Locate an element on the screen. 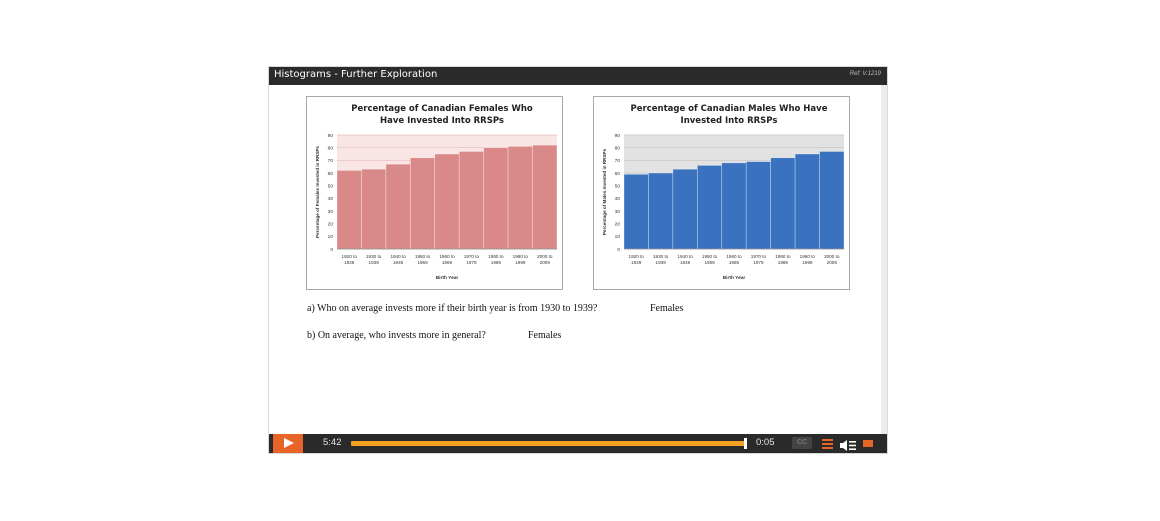 This screenshot has width=1160, height=521. remaining-time: 0:05 is located at coordinates (765, 442).